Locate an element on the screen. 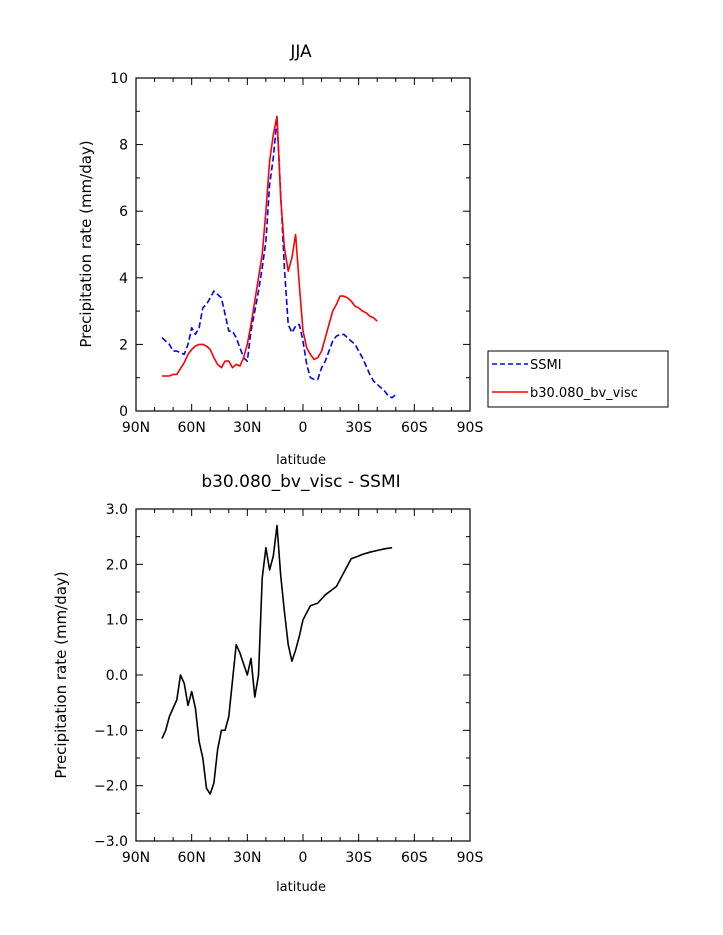 Image resolution: width=723 pixels, height=935 pixels. series-lines-top is located at coordinates (279, 257).